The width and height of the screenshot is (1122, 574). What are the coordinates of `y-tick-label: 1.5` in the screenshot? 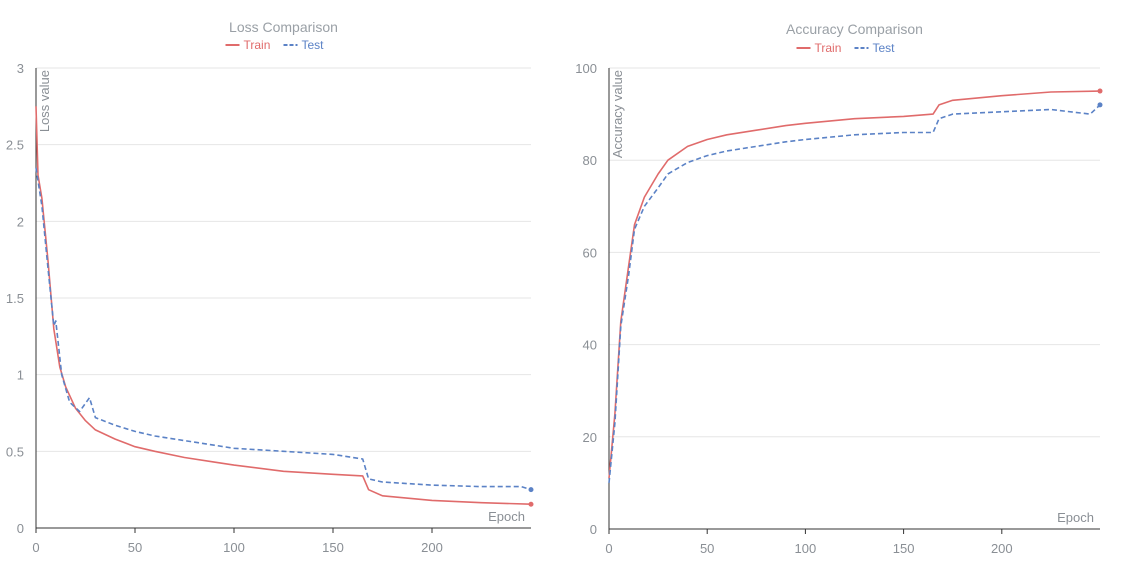 It's located at (15, 298).